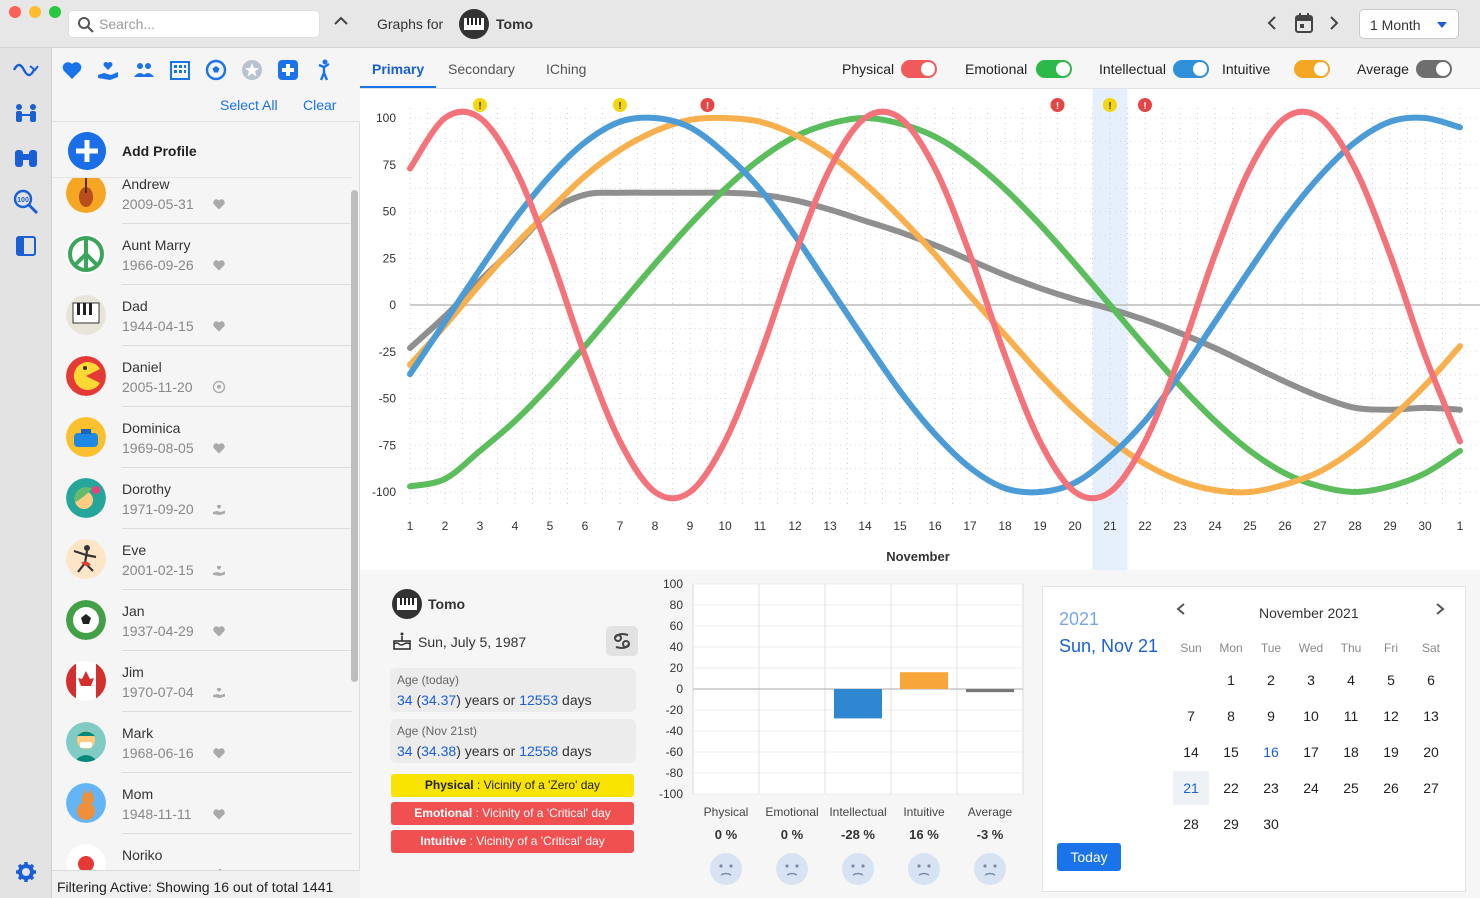 Image resolution: width=1480 pixels, height=898 pixels. Describe the element at coordinates (1191, 752) in the screenshot. I see `calendar-day: 14` at that location.